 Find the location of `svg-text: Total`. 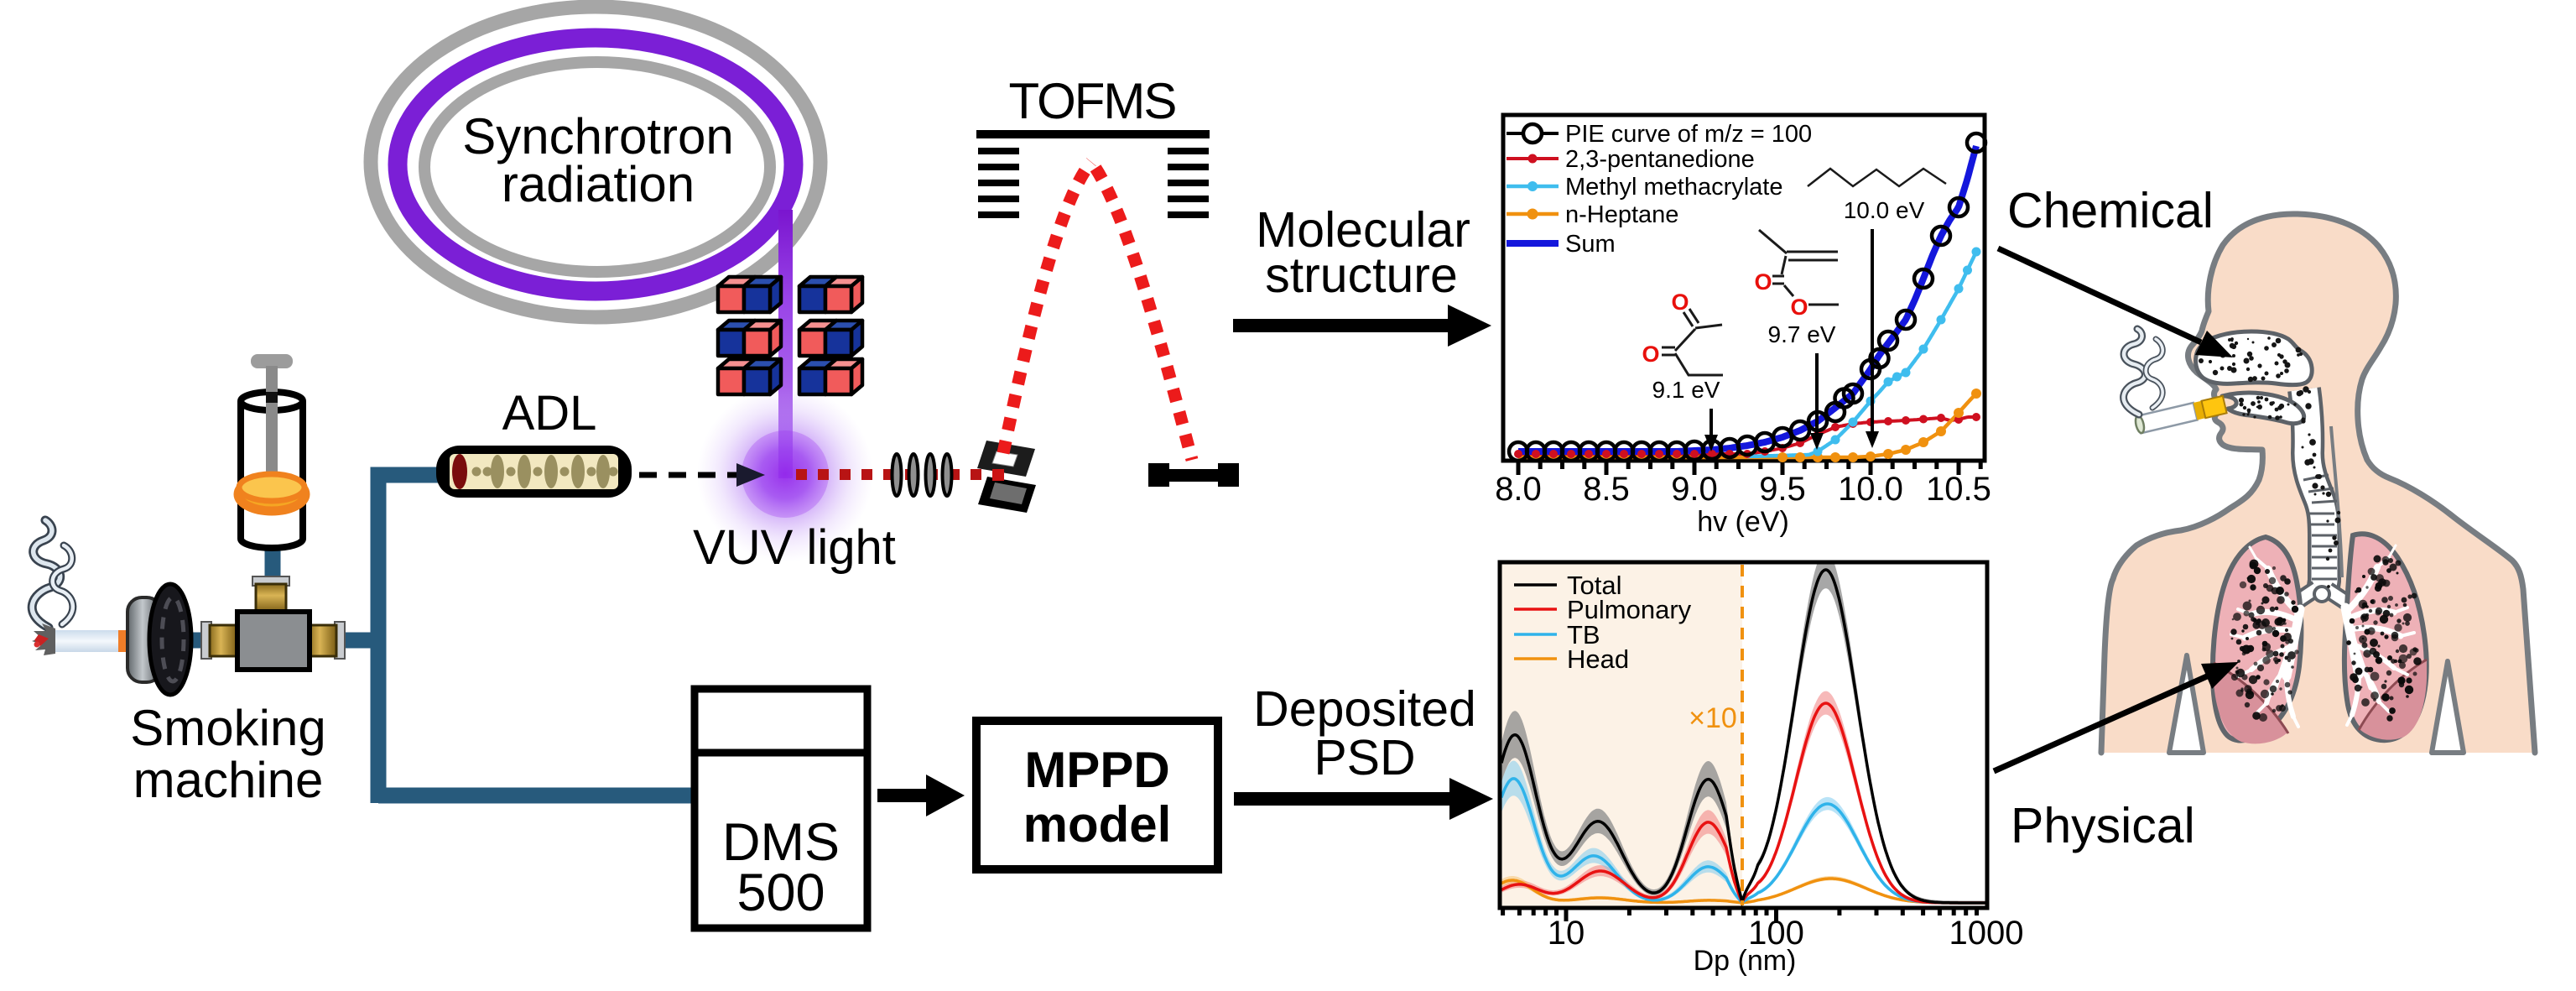

svg-text: Total is located at coordinates (1594, 585).